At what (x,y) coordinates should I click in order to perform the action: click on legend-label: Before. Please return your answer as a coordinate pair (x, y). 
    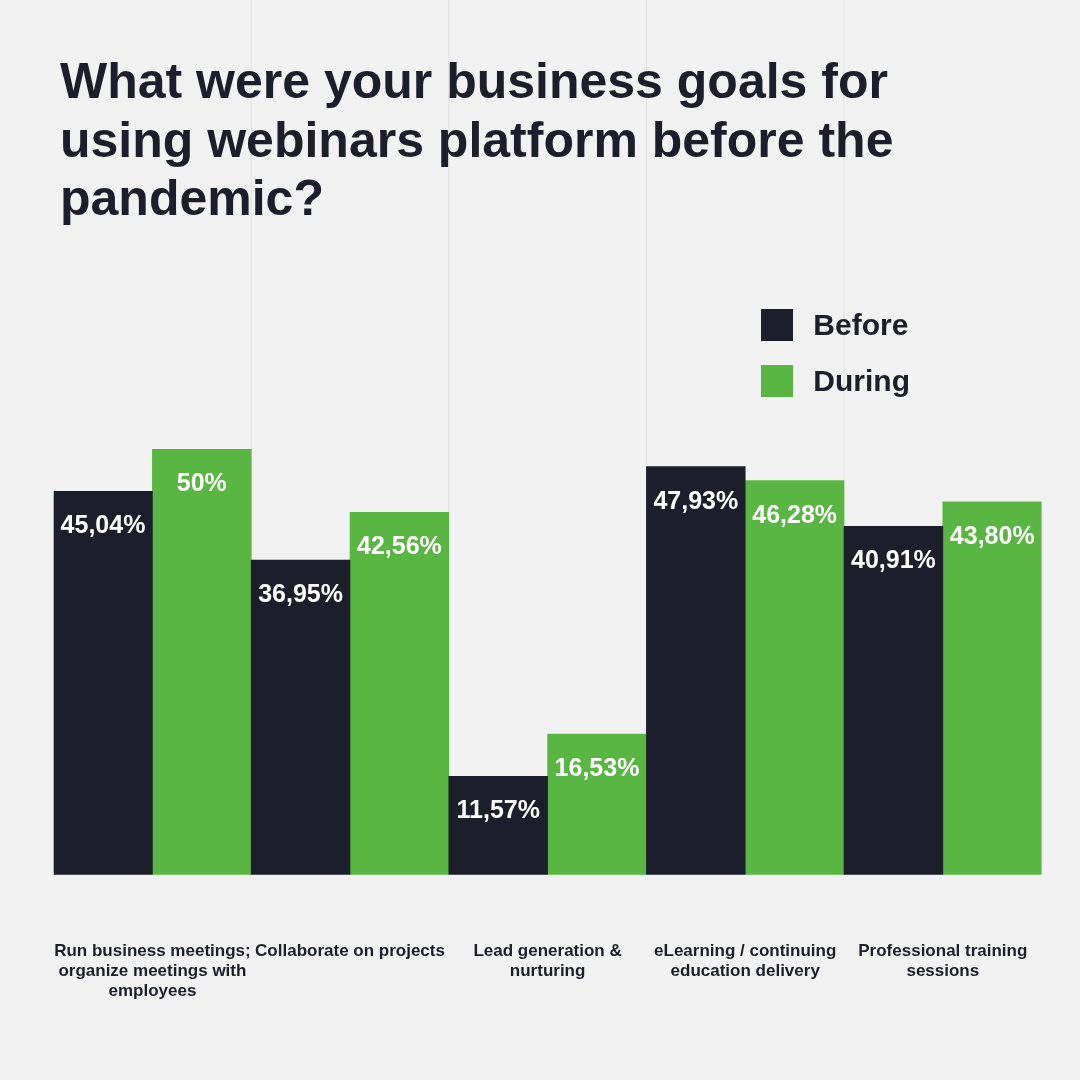
    Looking at the image, I should click on (861, 325).